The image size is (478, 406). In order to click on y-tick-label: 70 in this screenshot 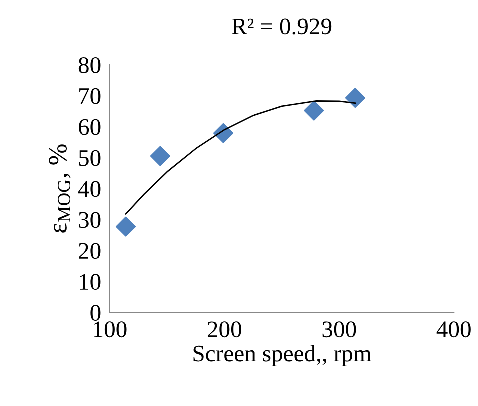, I will do `click(90, 96)`.